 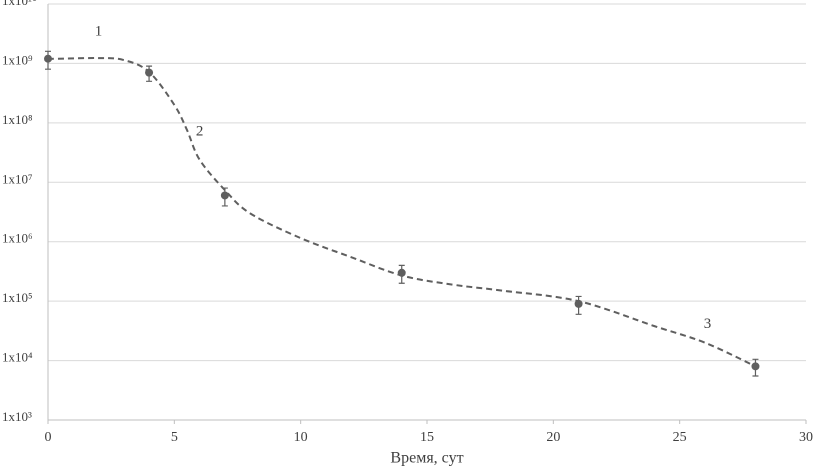 I want to click on x-tick-label: 30, so click(x=806, y=437).